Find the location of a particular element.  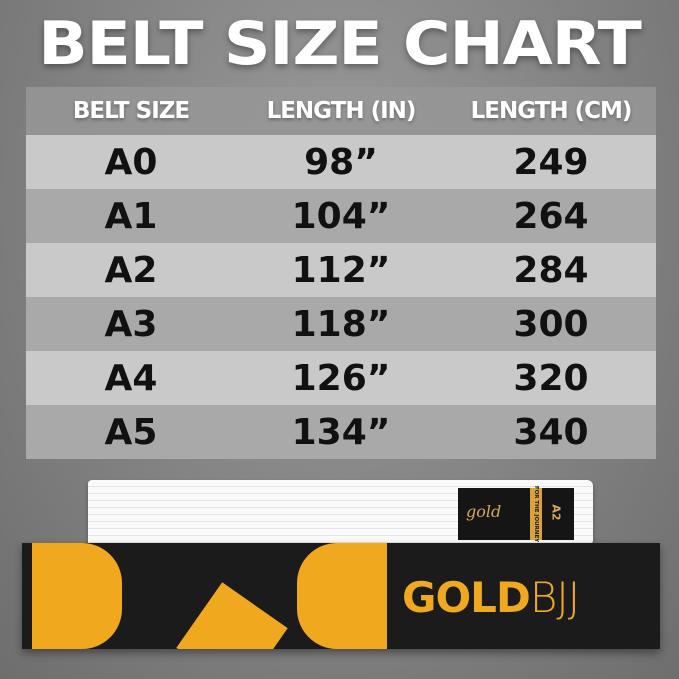

belt-label: gold FOR THE JOURNEY A2 is located at coordinates (516, 514).